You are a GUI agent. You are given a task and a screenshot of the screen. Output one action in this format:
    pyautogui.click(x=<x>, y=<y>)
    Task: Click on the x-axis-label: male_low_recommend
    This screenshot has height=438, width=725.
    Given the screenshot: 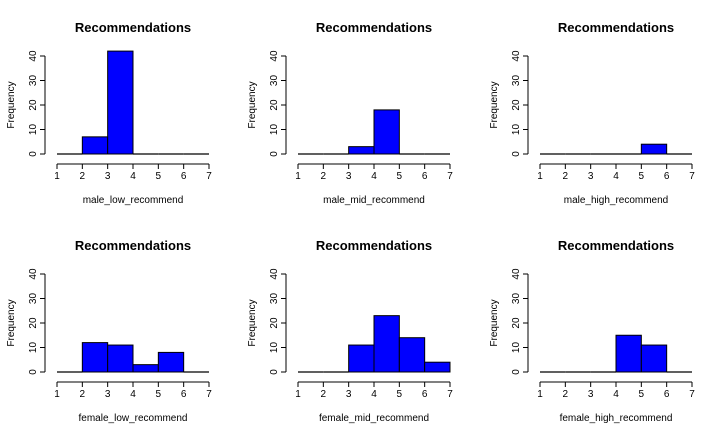 What is the action you would take?
    pyautogui.click(x=133, y=200)
    